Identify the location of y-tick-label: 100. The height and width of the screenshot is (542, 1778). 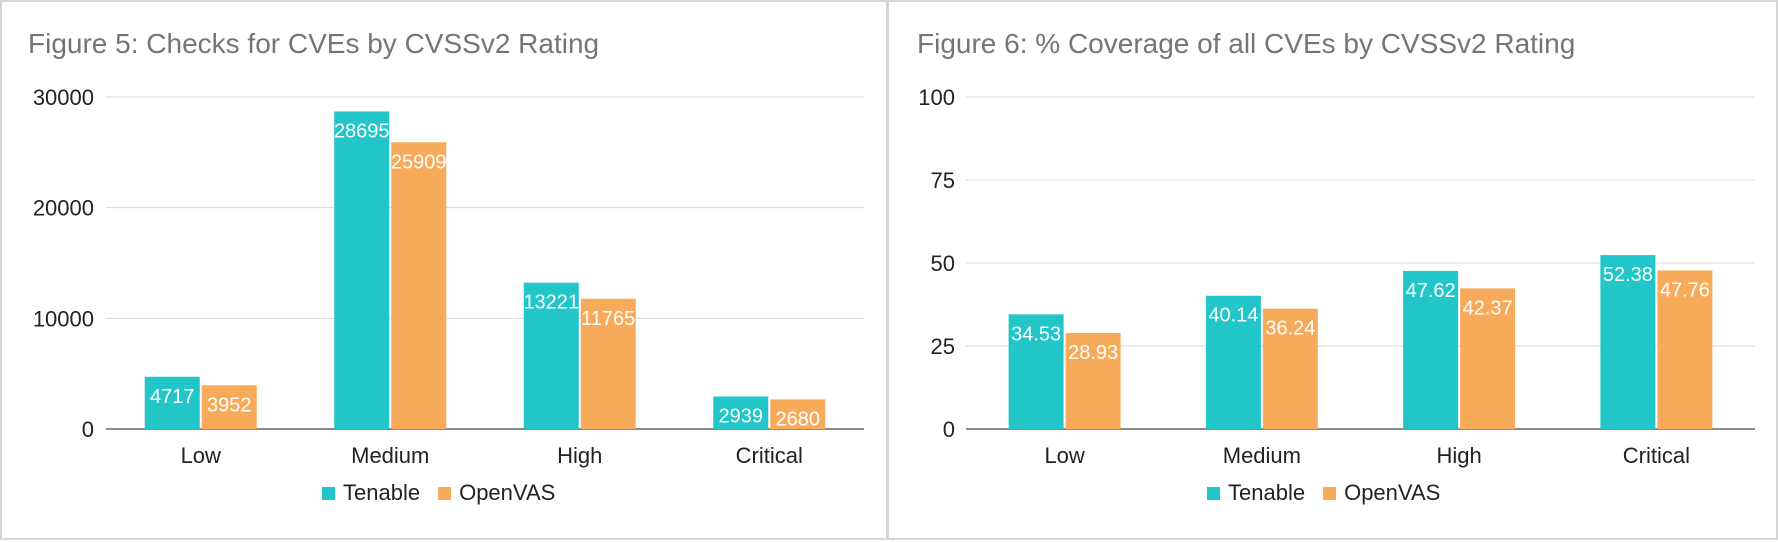
(936, 97).